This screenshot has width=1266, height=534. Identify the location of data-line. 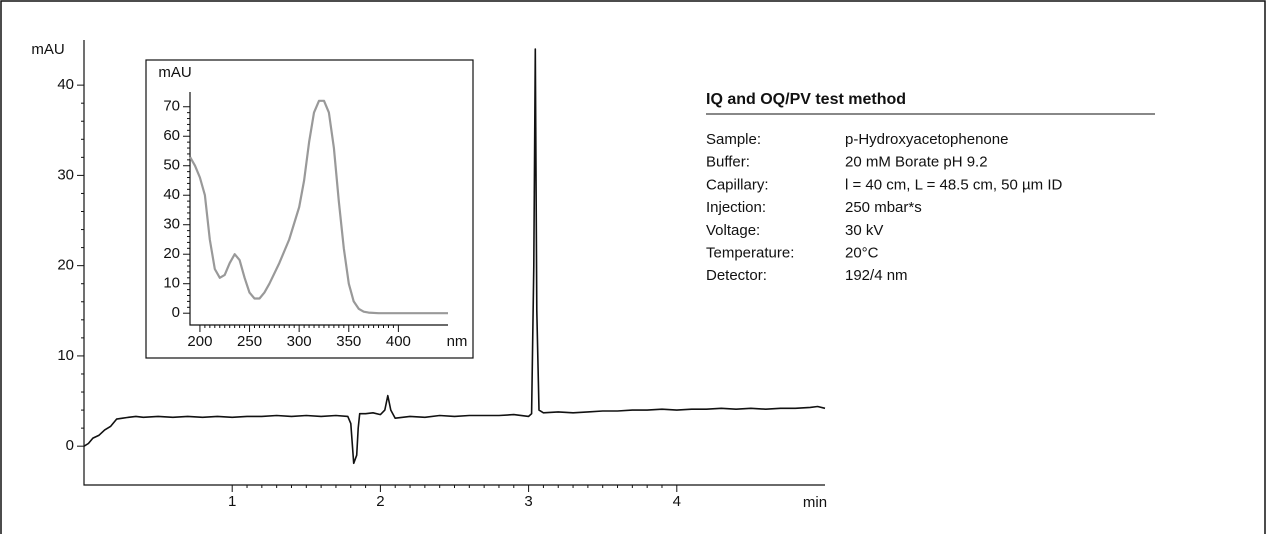
(318, 207).